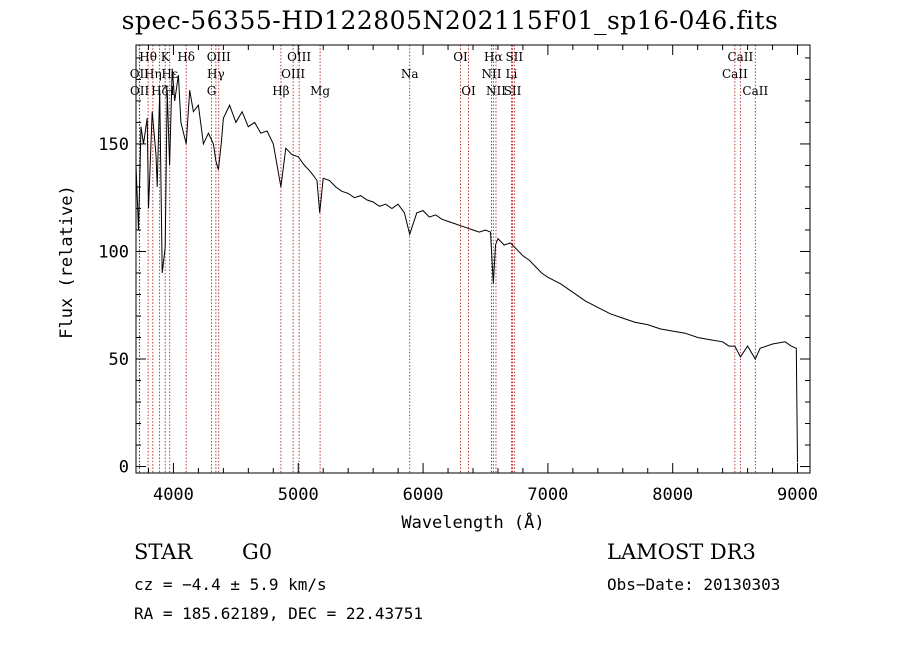 The image size is (900, 649). What do you see at coordinates (113, 252) in the screenshot?
I see `y-tick-label: 100` at bounding box center [113, 252].